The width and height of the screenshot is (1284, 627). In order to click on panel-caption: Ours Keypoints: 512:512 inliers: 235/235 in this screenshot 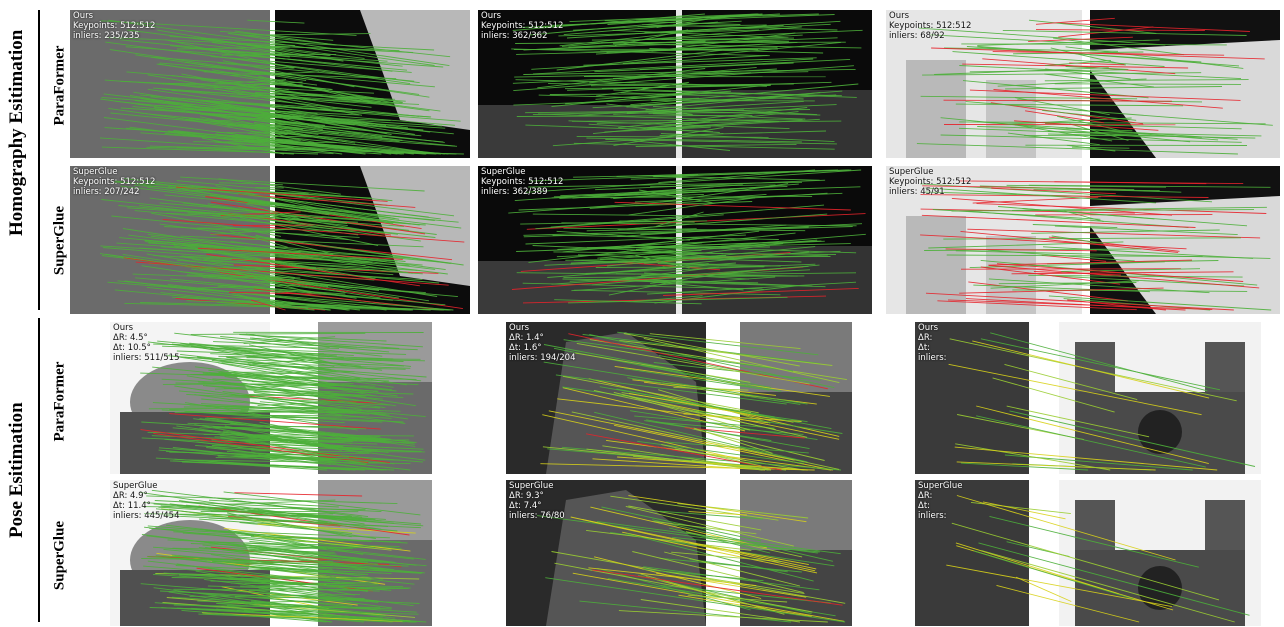, I will do `click(114, 26)`.